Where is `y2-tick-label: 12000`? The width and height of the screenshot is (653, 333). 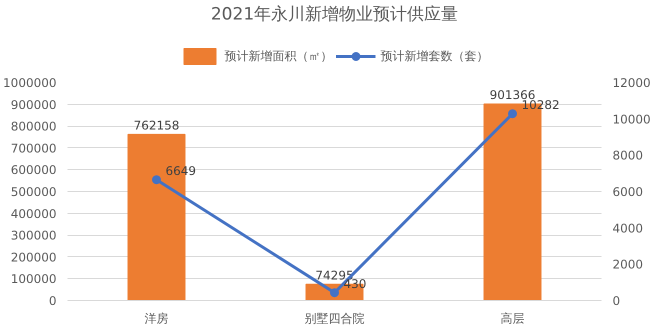 y2-tick-label: 12000 is located at coordinates (631, 83).